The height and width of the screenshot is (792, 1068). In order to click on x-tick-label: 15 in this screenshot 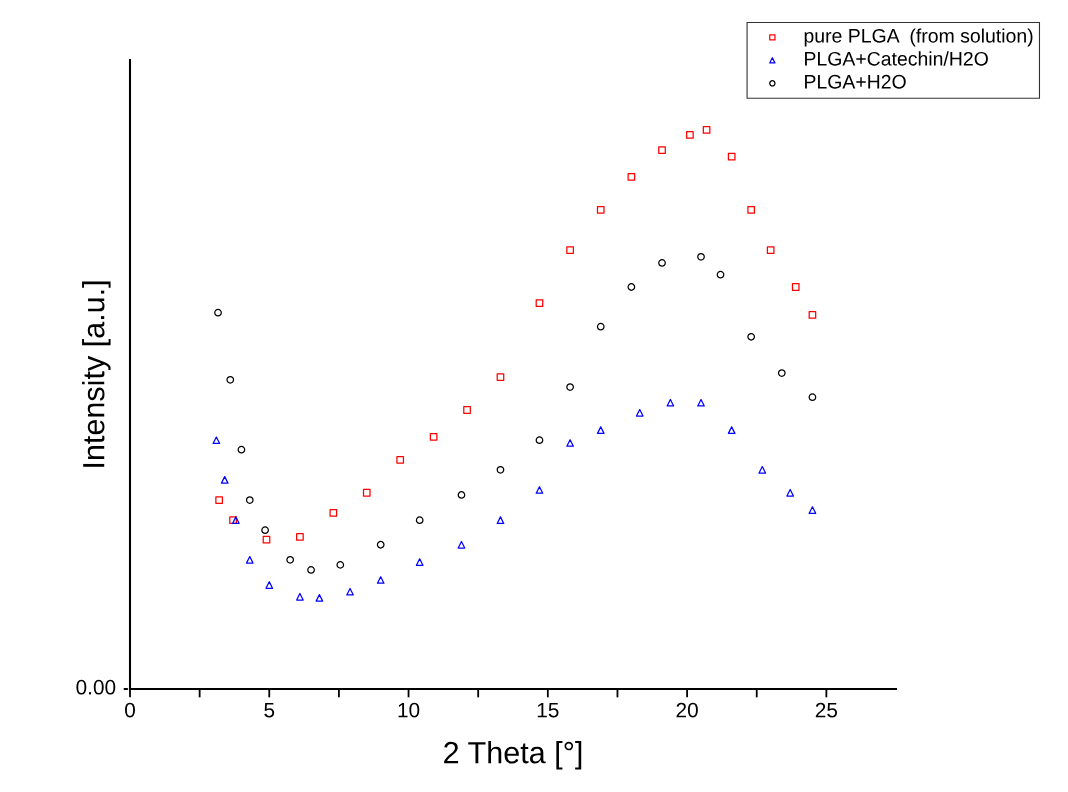, I will do `click(548, 710)`.